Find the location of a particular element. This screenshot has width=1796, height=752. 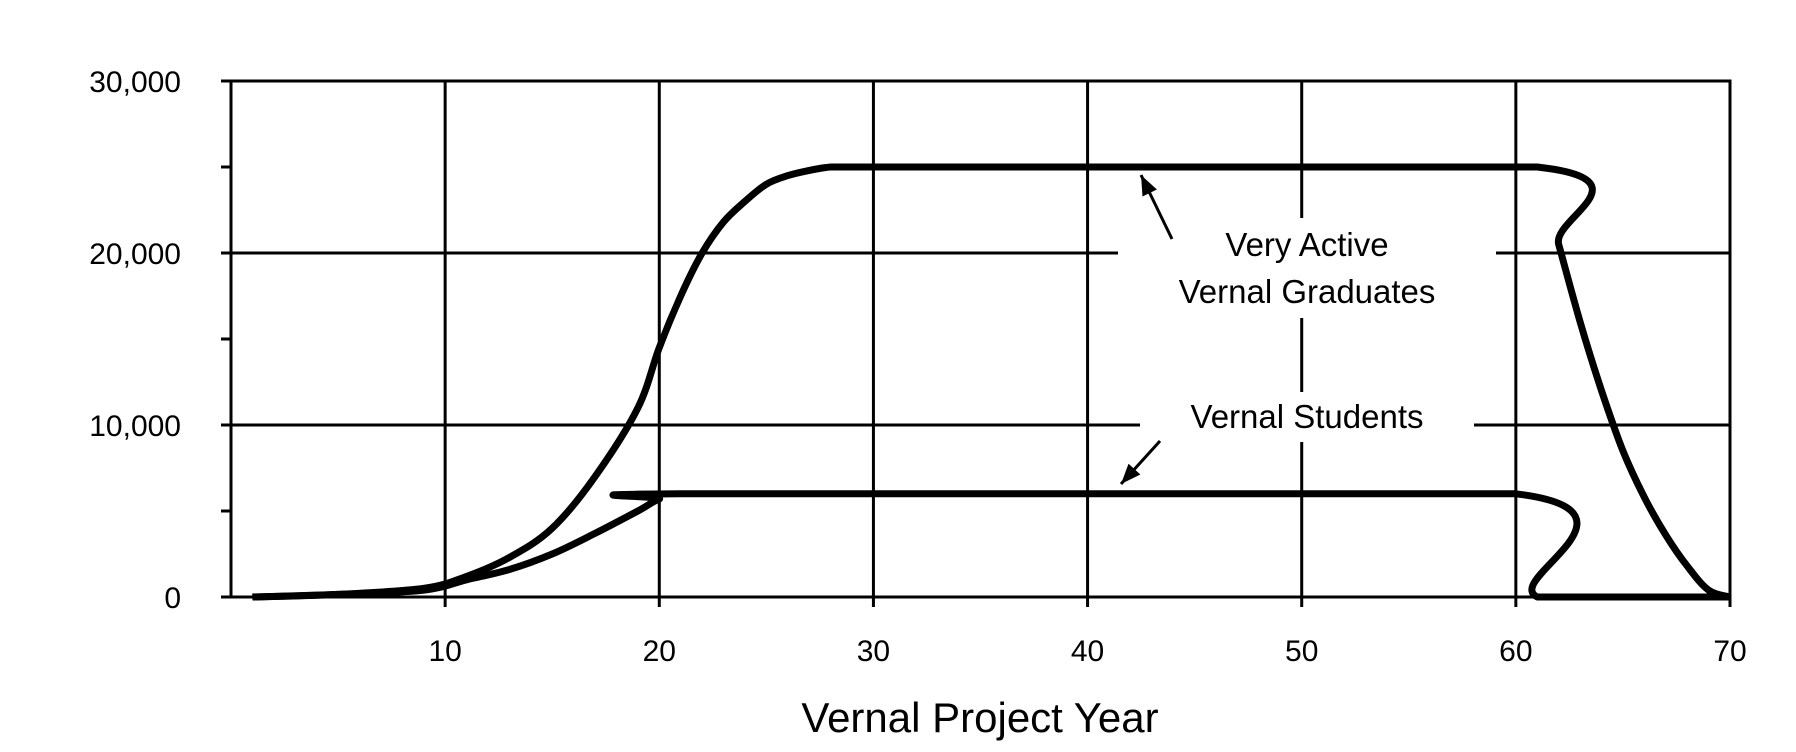

students-arrow-head is located at coordinates (1131, 473).